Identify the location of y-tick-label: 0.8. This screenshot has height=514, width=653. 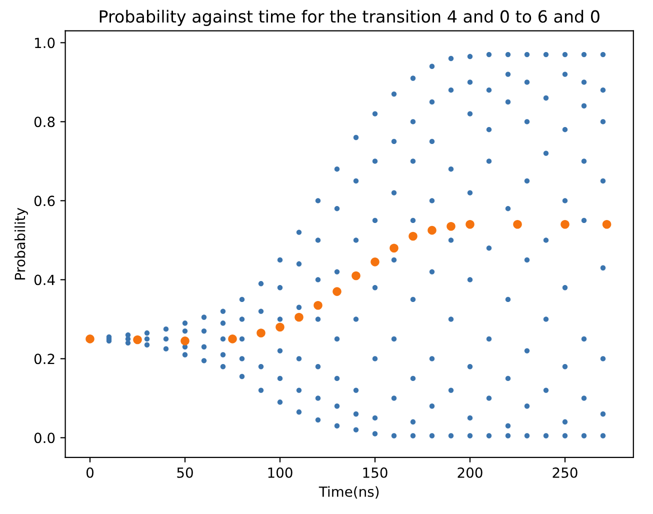
(44, 122).